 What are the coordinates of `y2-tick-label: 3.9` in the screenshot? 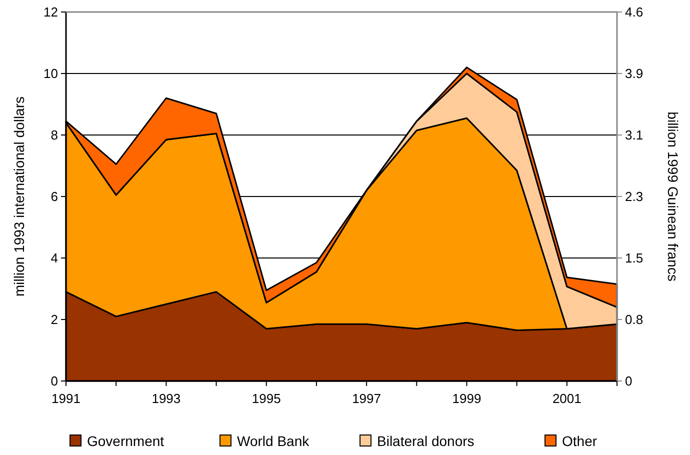 It's located at (634, 74).